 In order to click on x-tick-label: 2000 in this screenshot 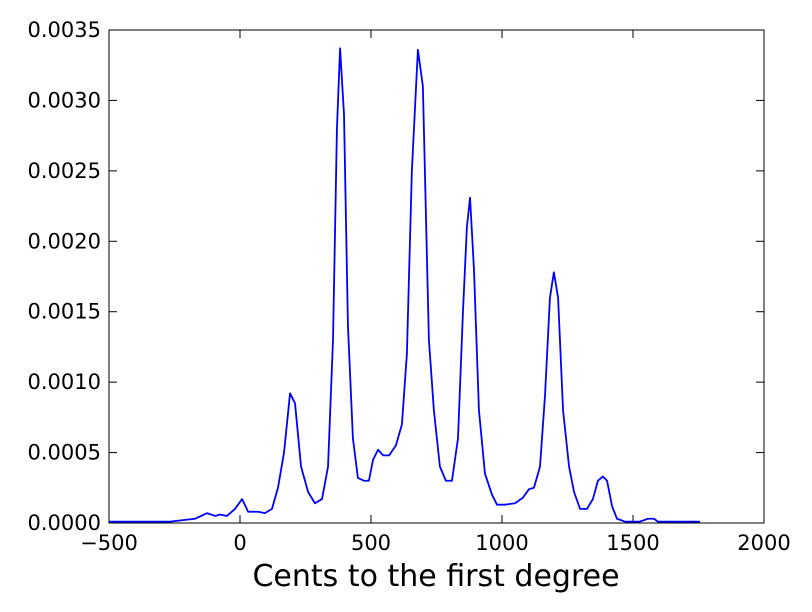, I will do `click(763, 543)`.